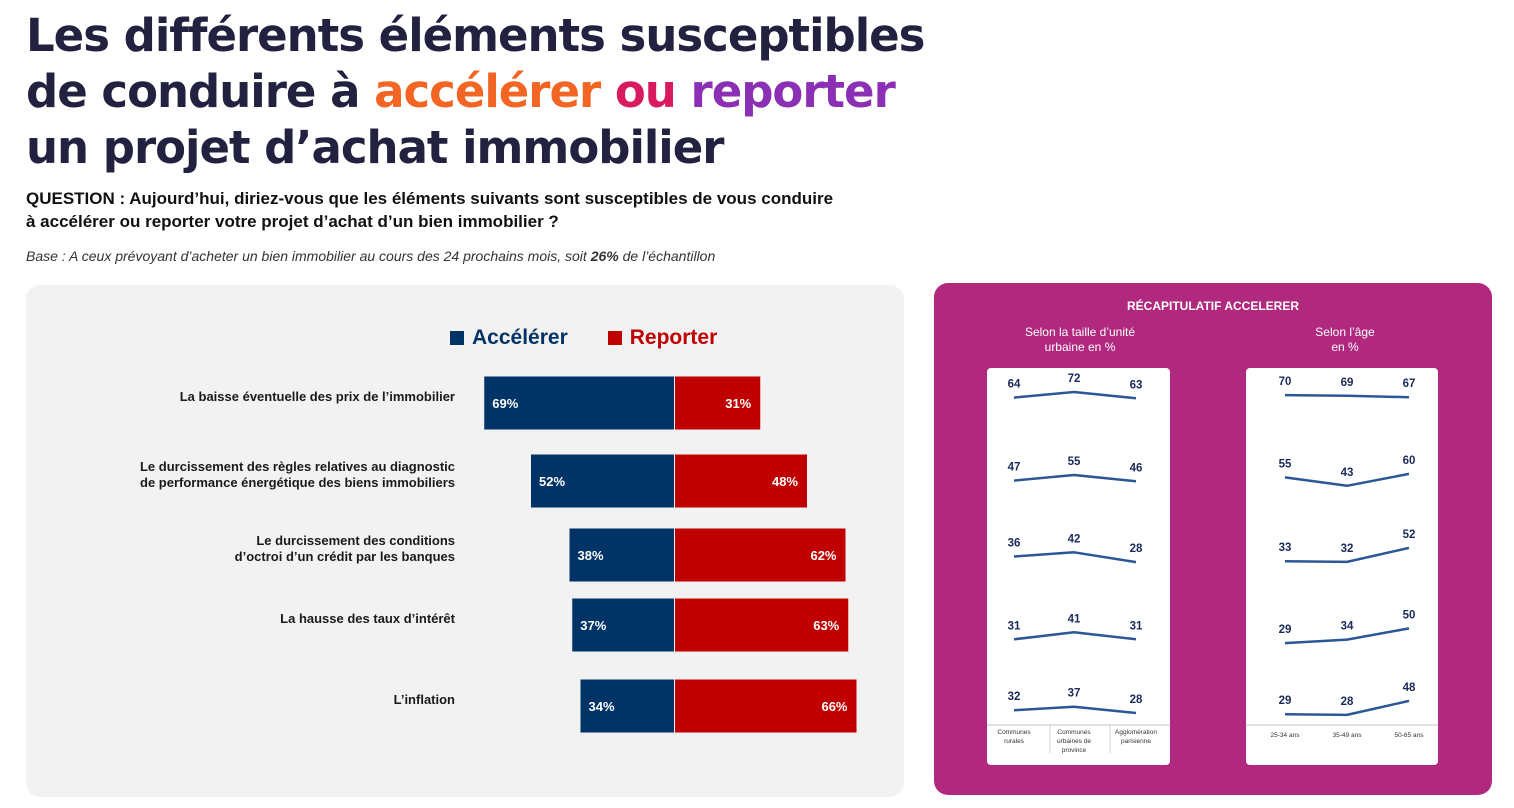 The width and height of the screenshot is (1514, 808). I want to click on legend-swatch-reporter, so click(614, 338).